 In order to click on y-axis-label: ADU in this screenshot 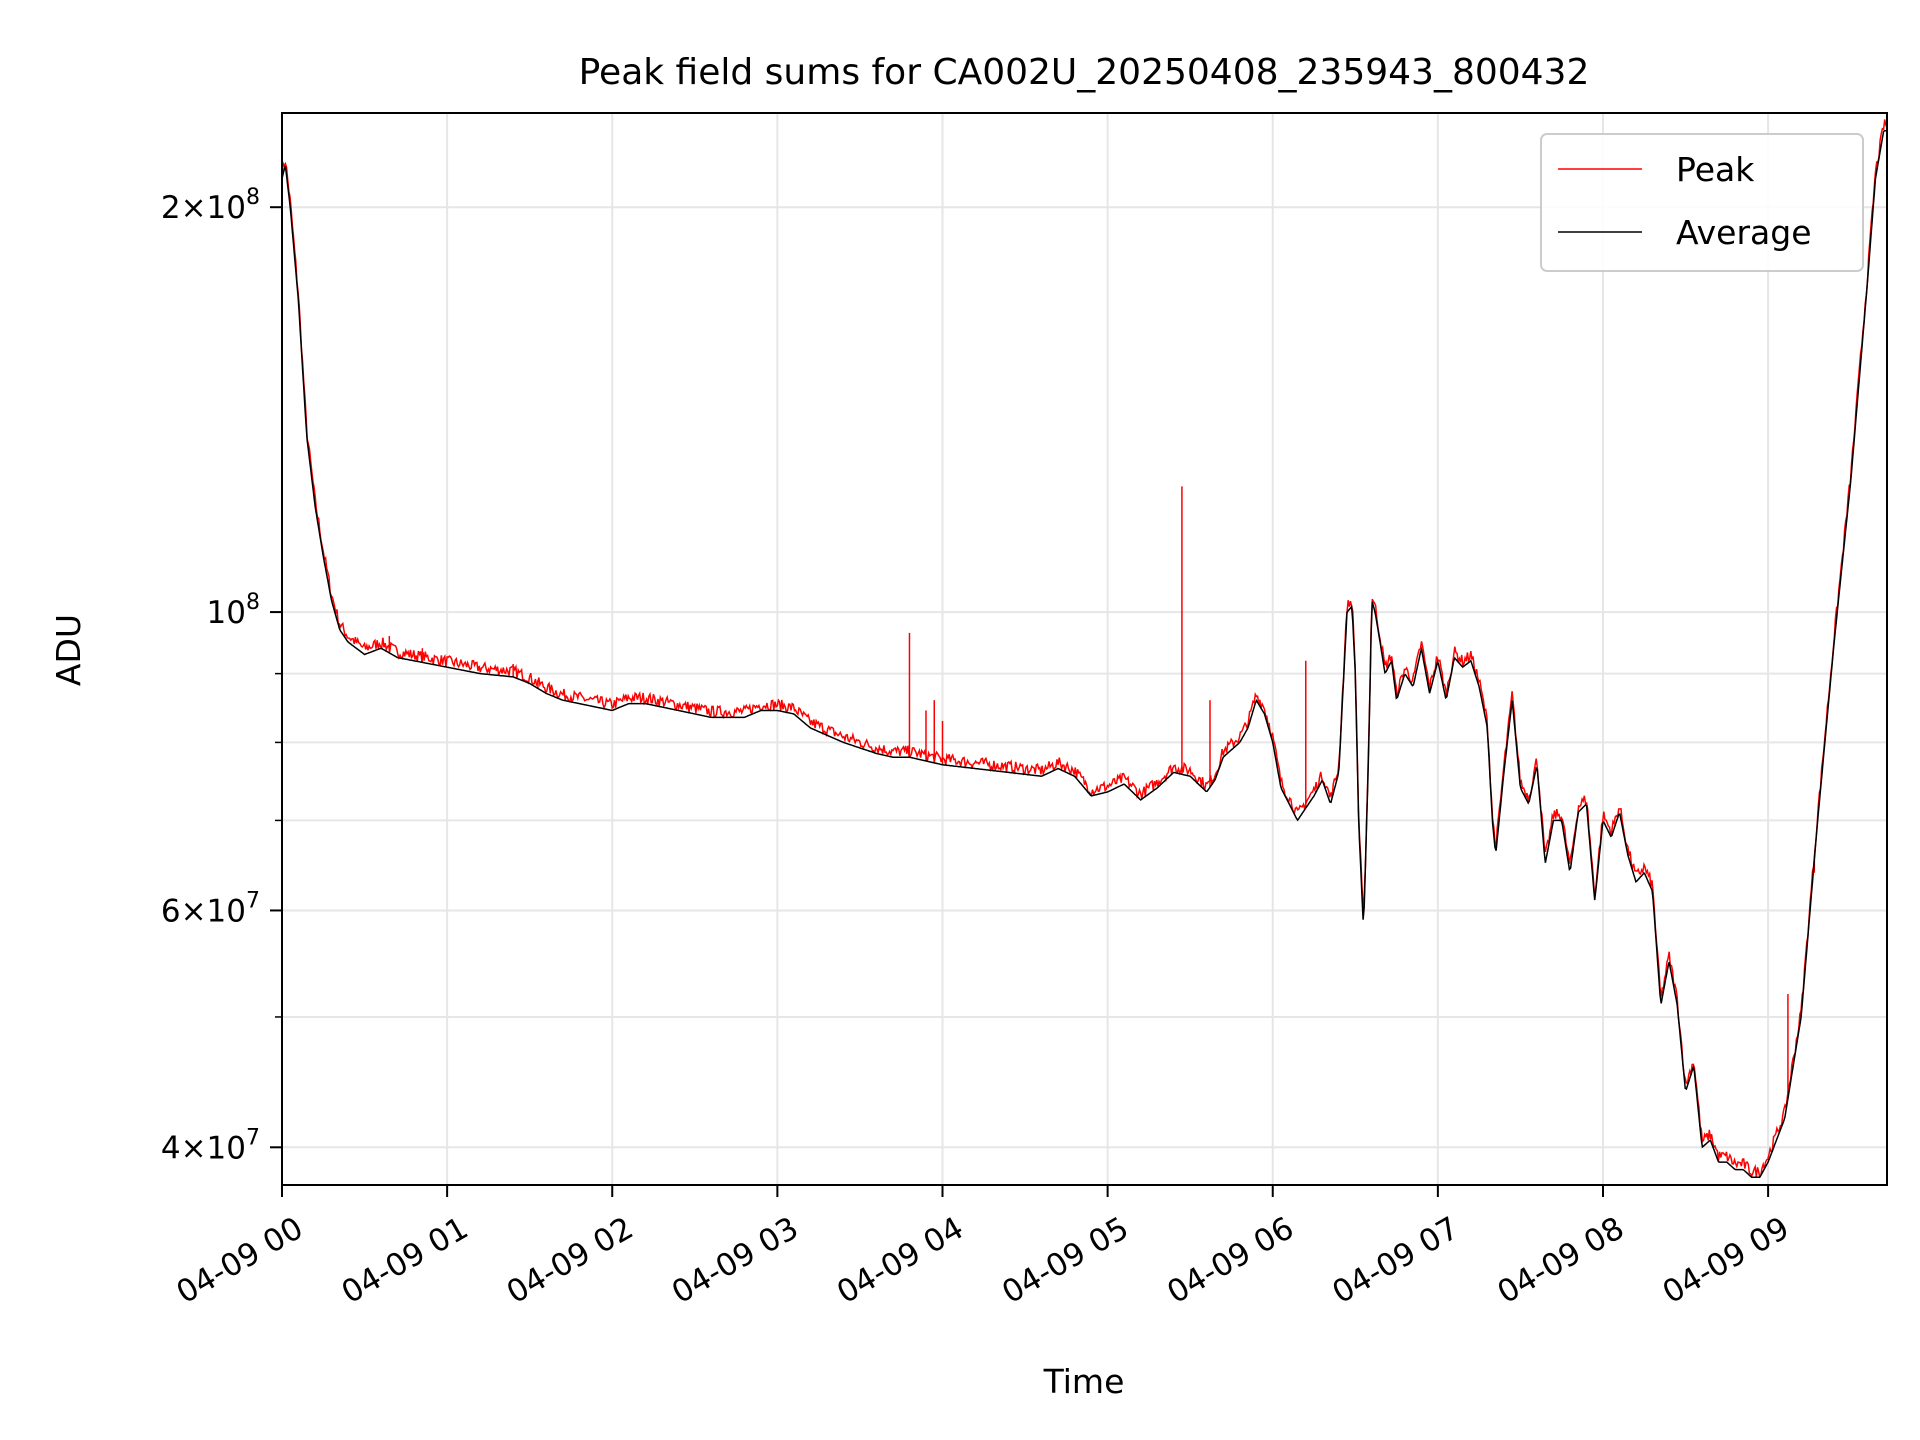, I will do `click(68, 650)`.